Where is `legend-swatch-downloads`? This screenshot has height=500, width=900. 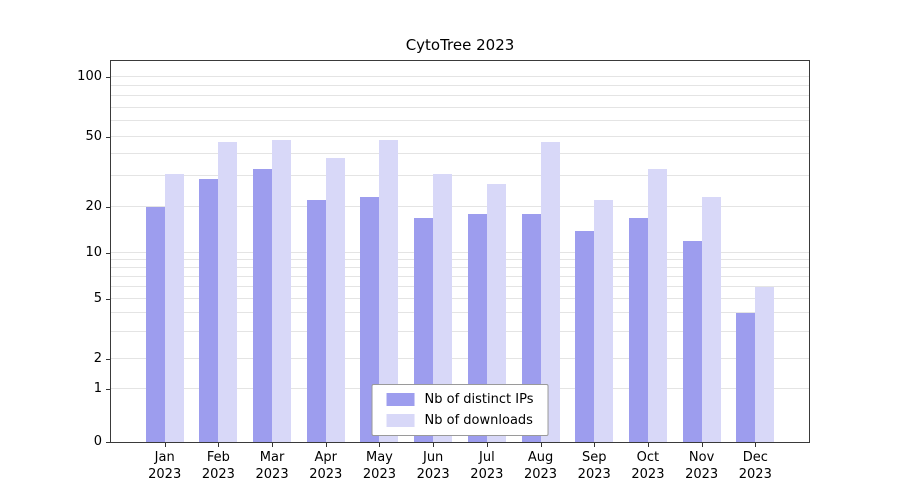 legend-swatch-downloads is located at coordinates (400, 420).